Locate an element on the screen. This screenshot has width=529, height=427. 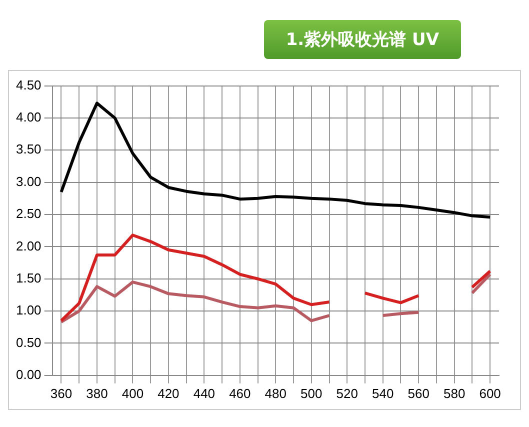
y-tick-label: 2.00 is located at coordinates (29, 246).